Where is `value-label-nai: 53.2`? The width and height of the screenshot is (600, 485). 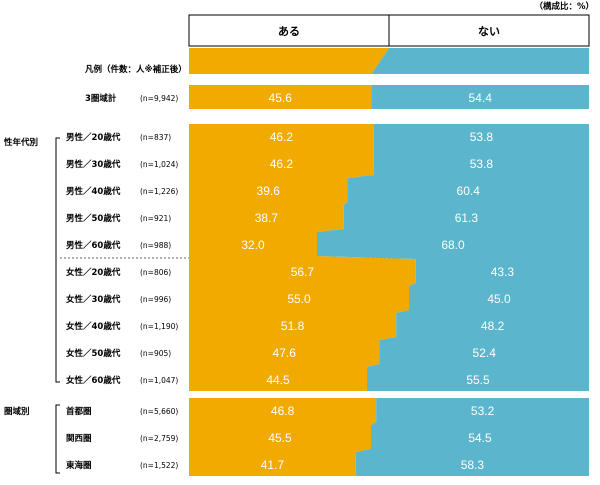 value-label-nai: 53.2 is located at coordinates (483, 411).